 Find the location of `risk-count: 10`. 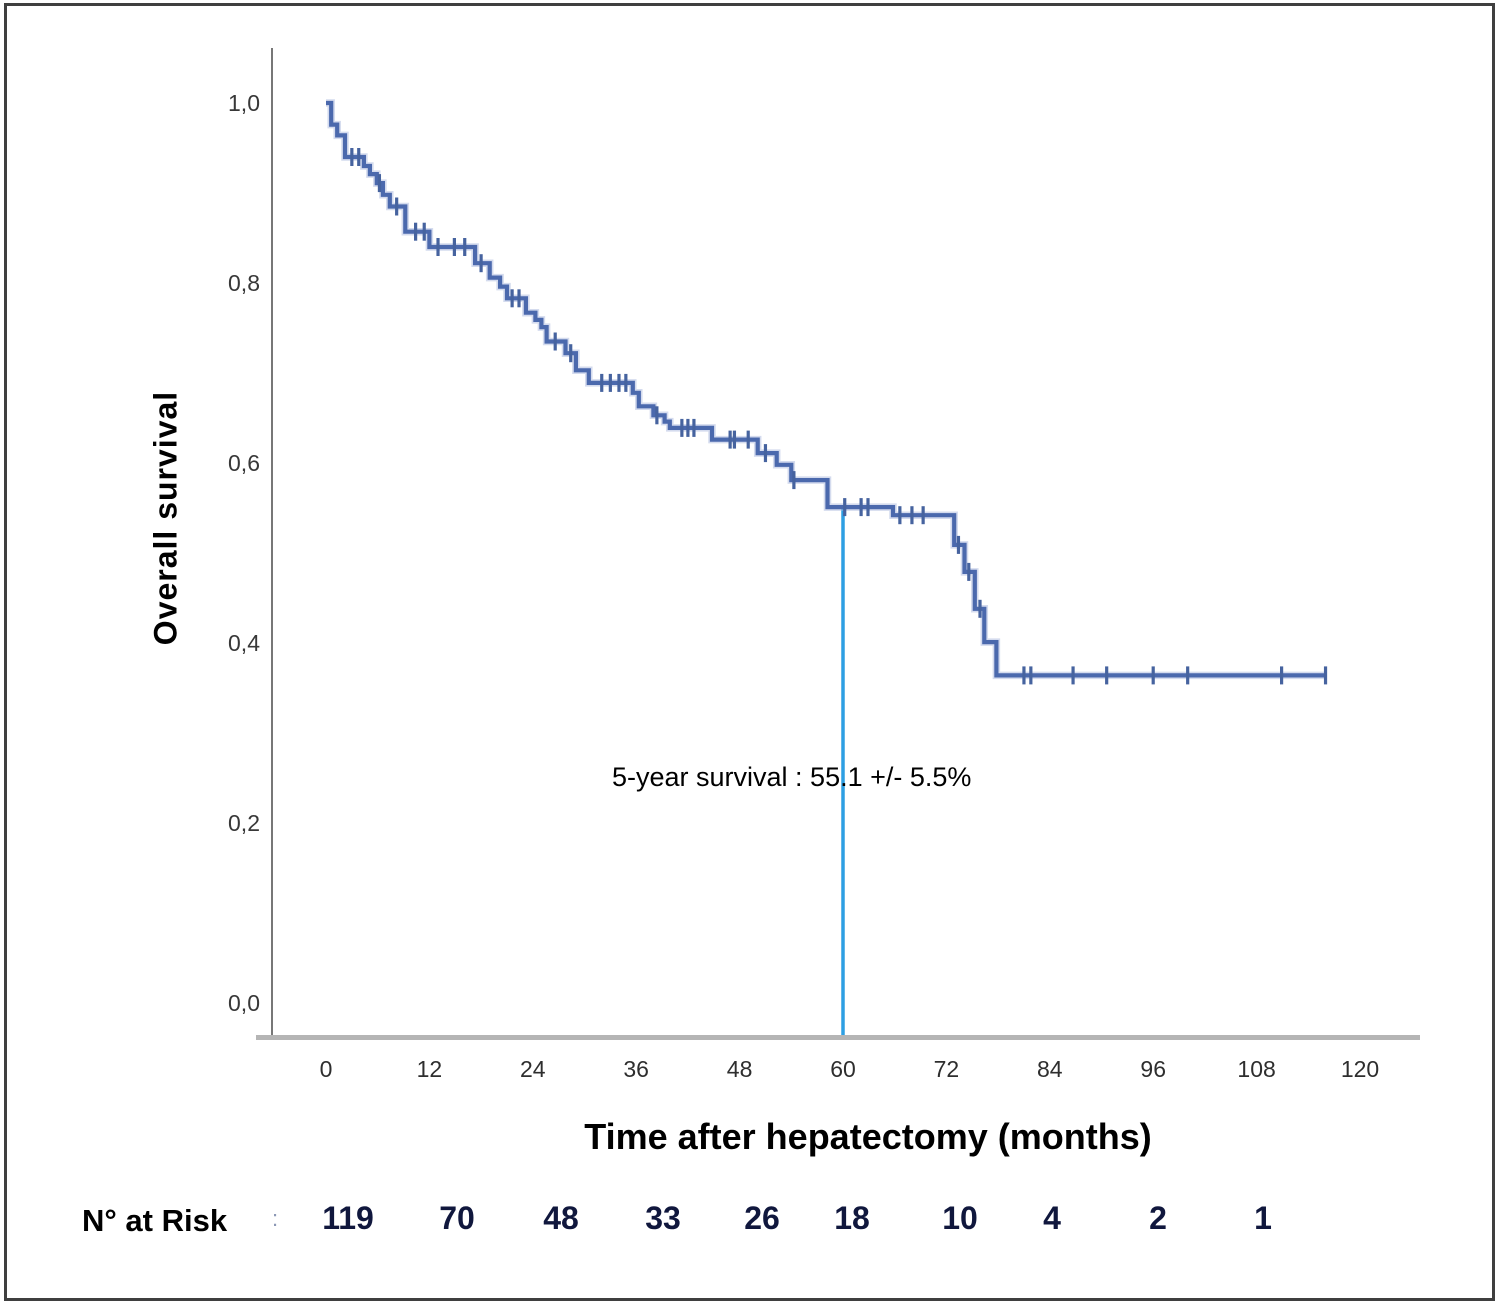

risk-count: 10 is located at coordinates (960, 1218).